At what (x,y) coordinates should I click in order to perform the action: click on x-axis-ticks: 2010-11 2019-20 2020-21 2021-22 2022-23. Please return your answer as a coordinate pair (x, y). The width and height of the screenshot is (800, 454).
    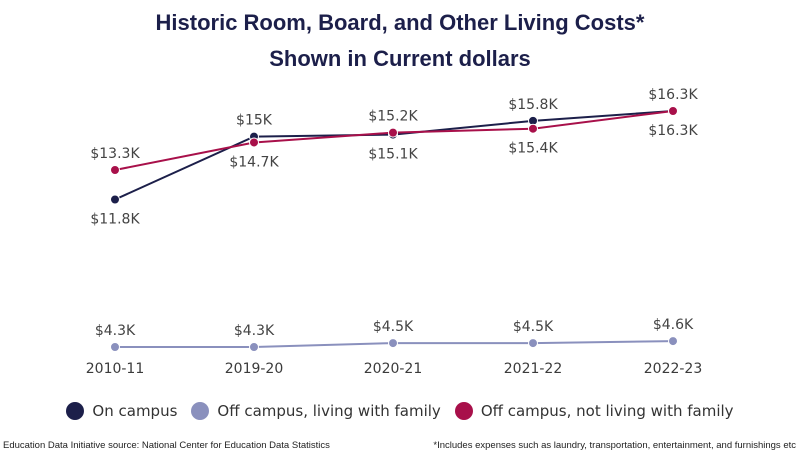
    Looking at the image, I should click on (394, 369).